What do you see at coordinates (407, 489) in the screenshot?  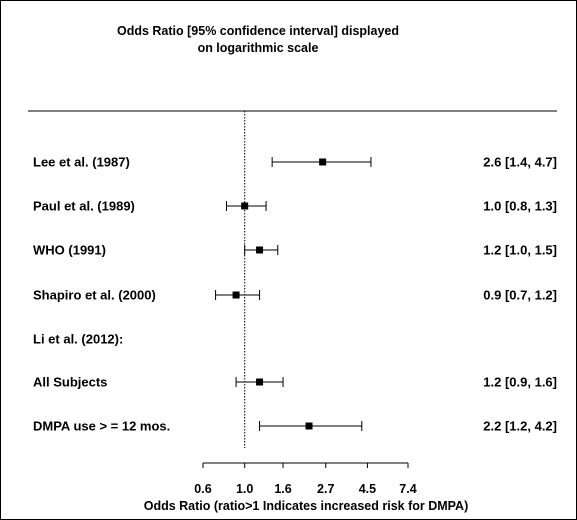 I see `x-tick-label: 7.4` at bounding box center [407, 489].